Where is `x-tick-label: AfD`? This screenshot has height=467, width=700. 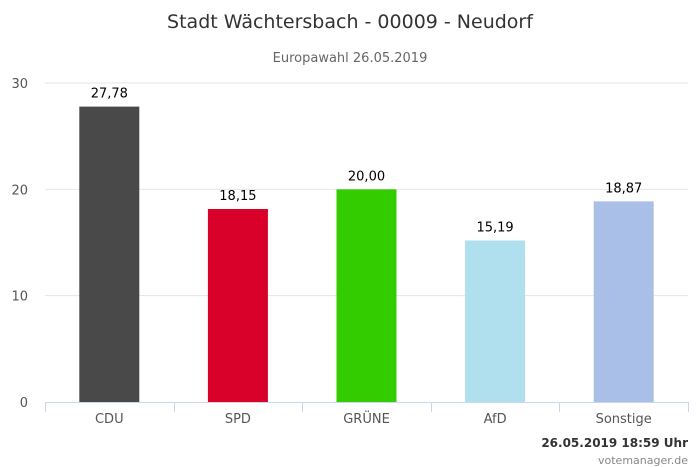 x-tick-label: AfD is located at coordinates (495, 419).